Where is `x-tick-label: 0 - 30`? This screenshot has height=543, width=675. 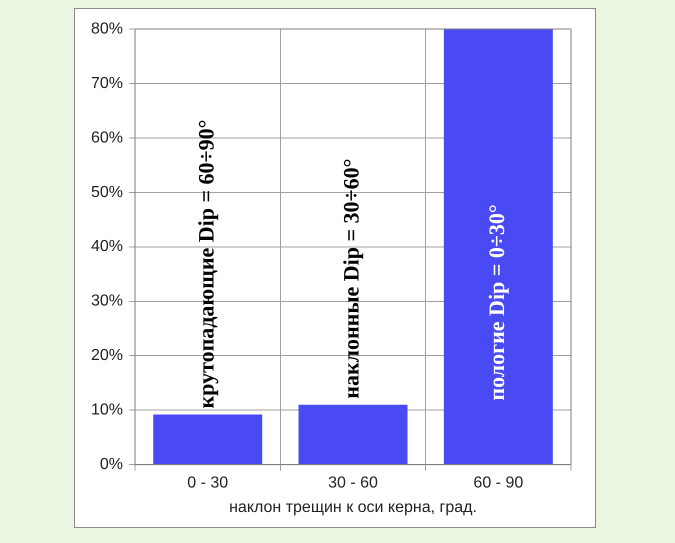 x-tick-label: 0 - 30 is located at coordinates (207, 483).